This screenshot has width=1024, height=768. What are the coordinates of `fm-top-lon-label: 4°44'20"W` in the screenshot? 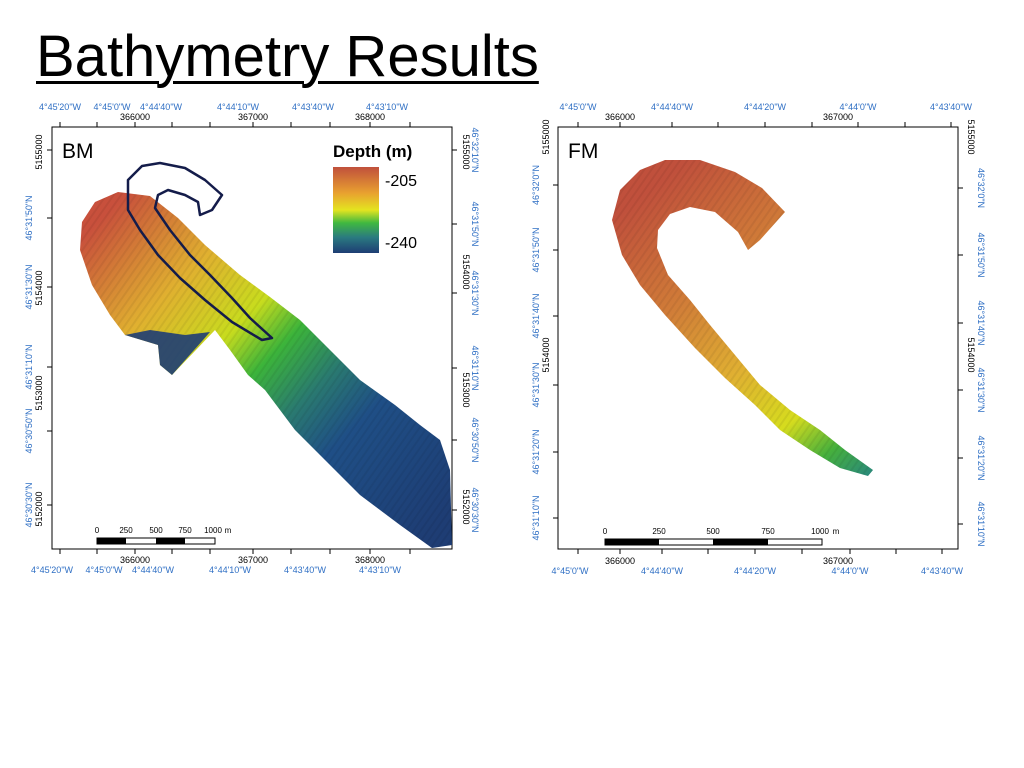 It's located at (765, 107).